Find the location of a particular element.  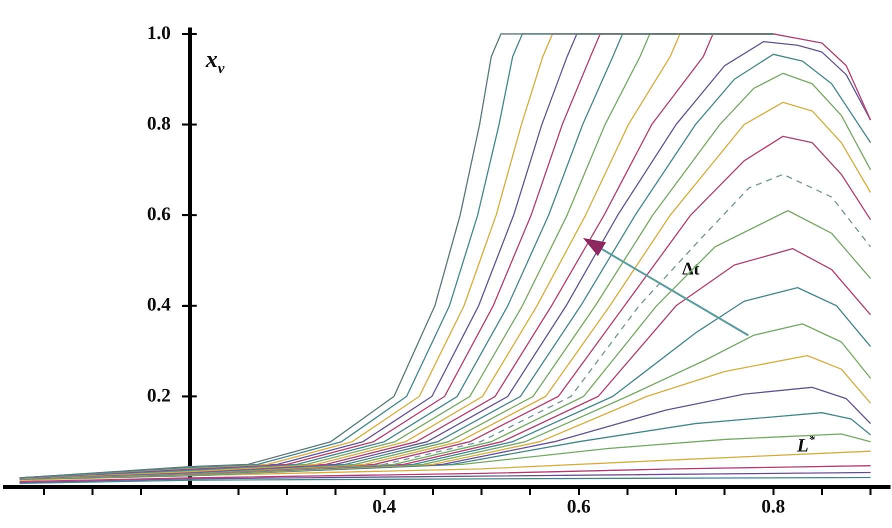

x-tick-label: 0.6 is located at coordinates (578, 507).